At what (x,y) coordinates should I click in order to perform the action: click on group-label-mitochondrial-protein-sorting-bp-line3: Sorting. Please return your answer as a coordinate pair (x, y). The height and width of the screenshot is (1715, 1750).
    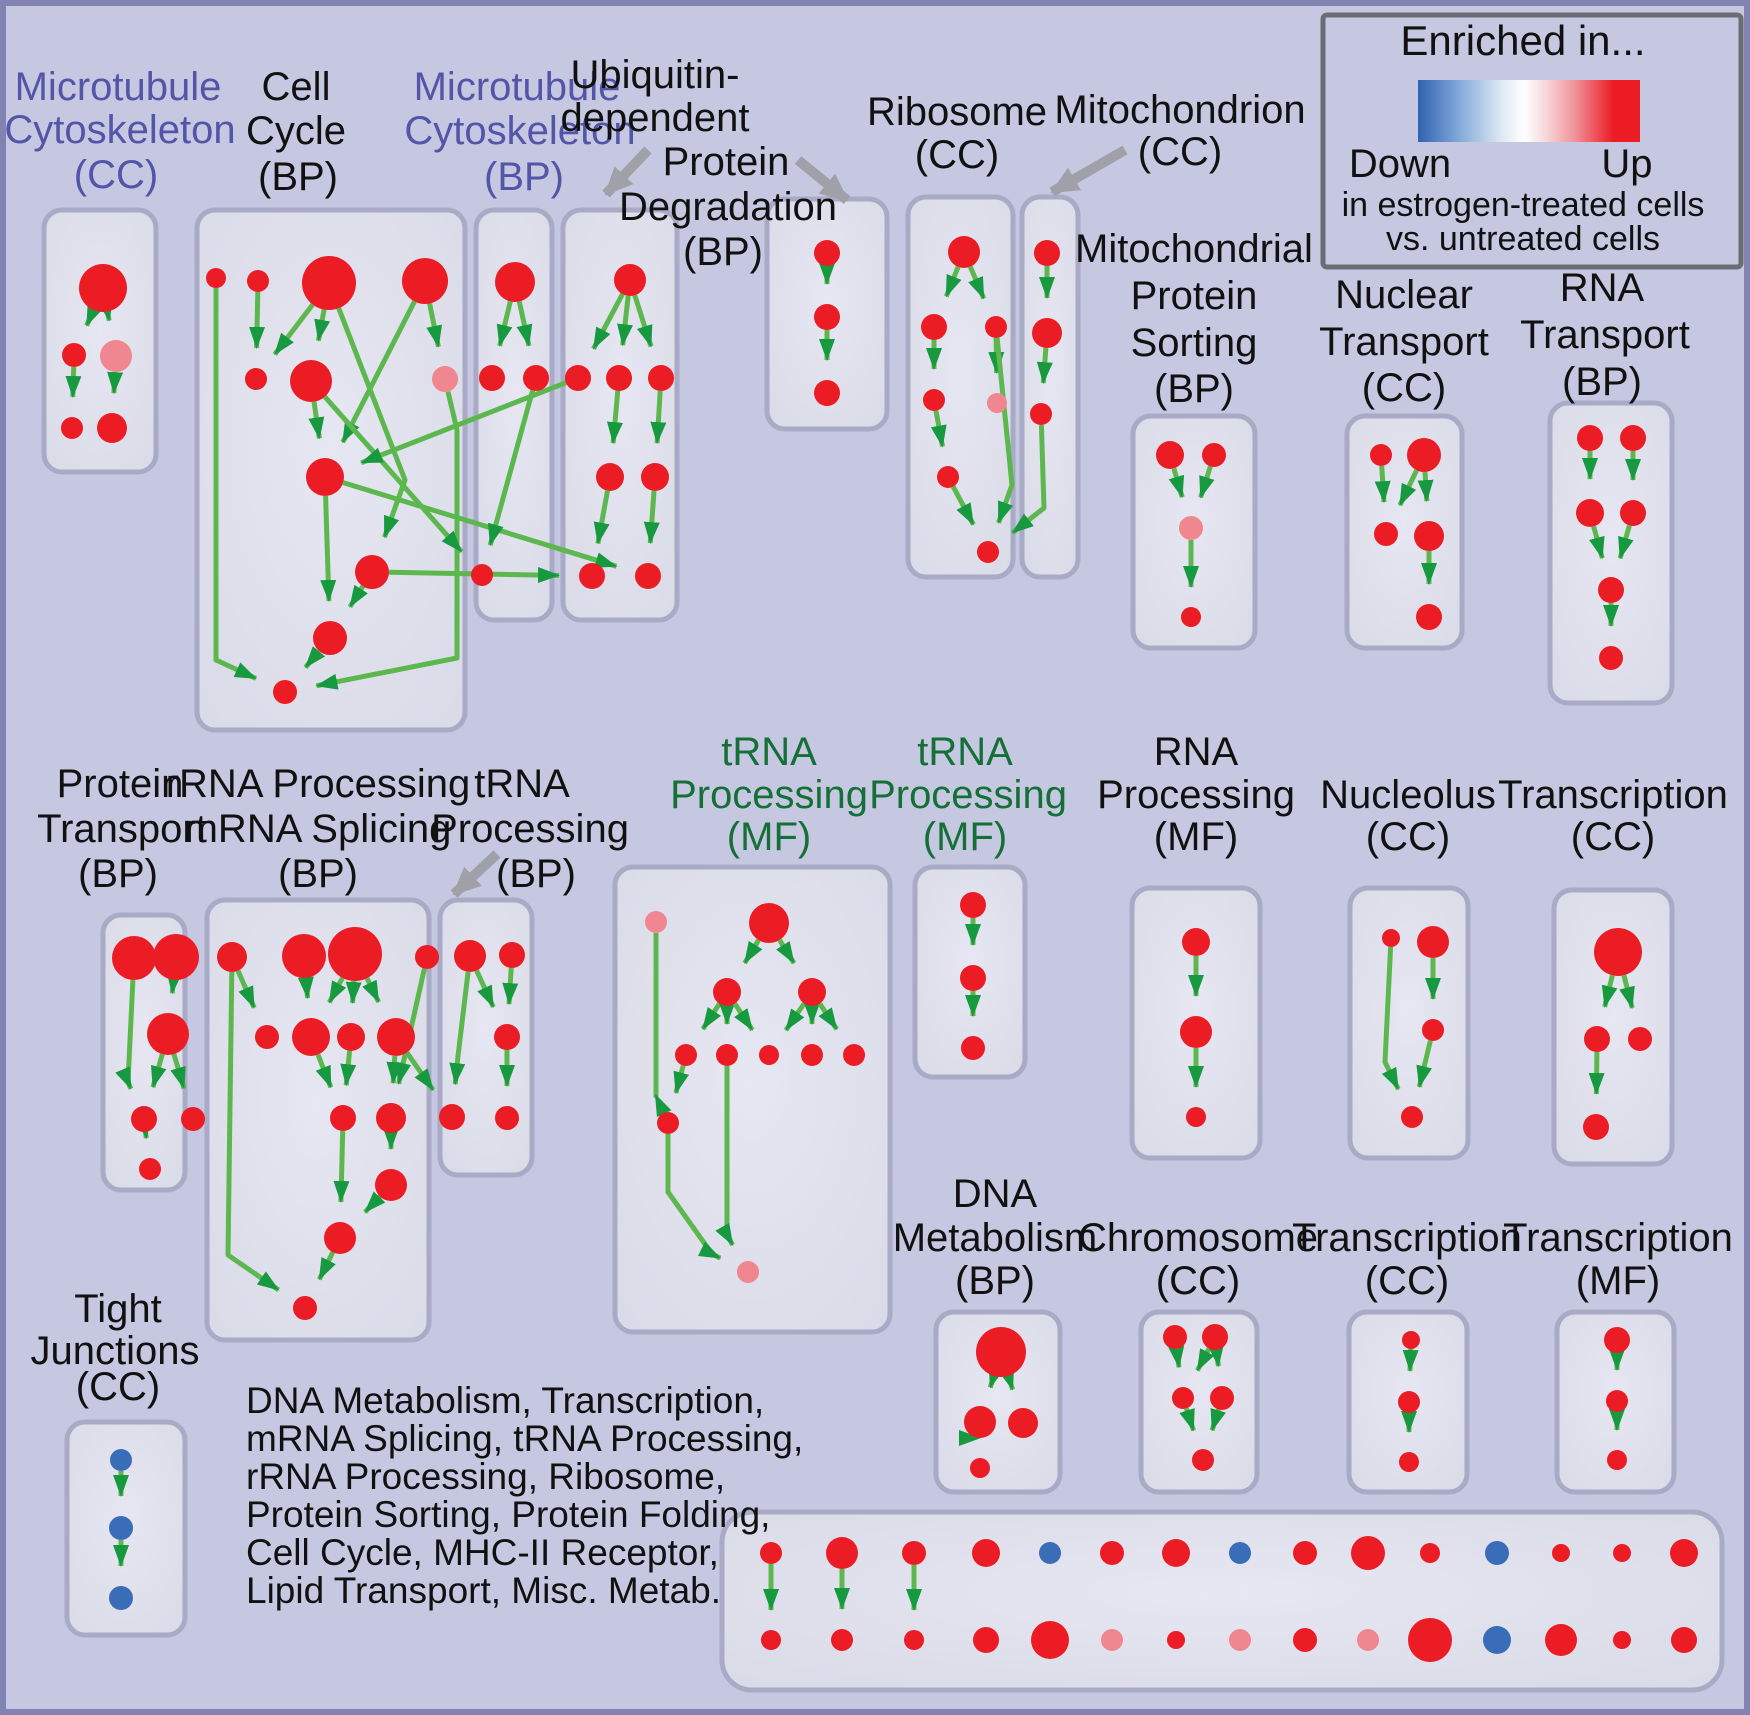
    Looking at the image, I should click on (1194, 343).